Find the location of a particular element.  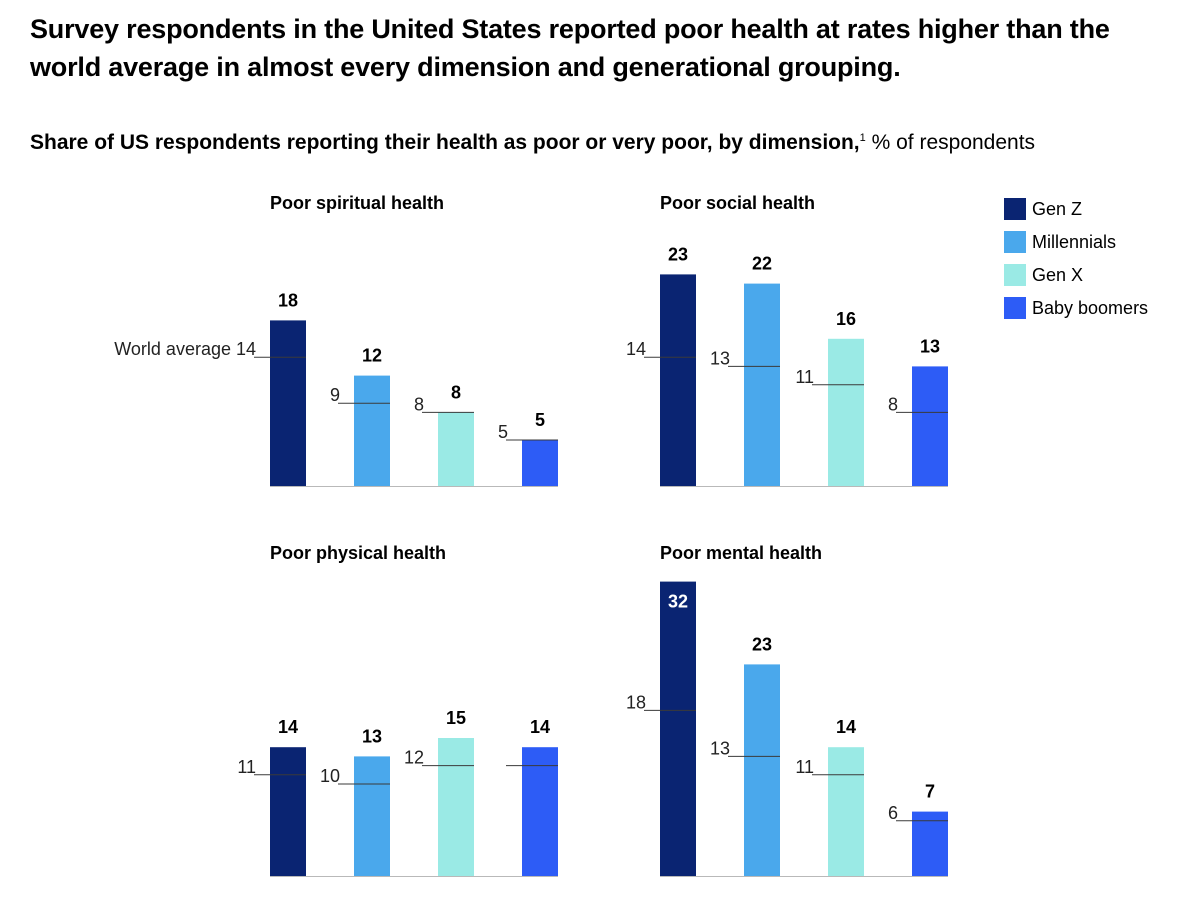

data-label-poor-physical-health-baby-boomers: 14 is located at coordinates (540, 727).